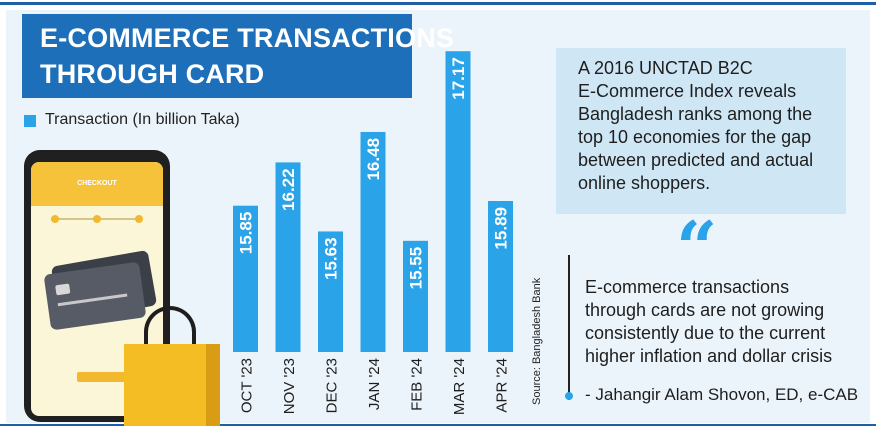  What do you see at coordinates (438, 425) in the screenshot?
I see `bottom-rule` at bounding box center [438, 425].